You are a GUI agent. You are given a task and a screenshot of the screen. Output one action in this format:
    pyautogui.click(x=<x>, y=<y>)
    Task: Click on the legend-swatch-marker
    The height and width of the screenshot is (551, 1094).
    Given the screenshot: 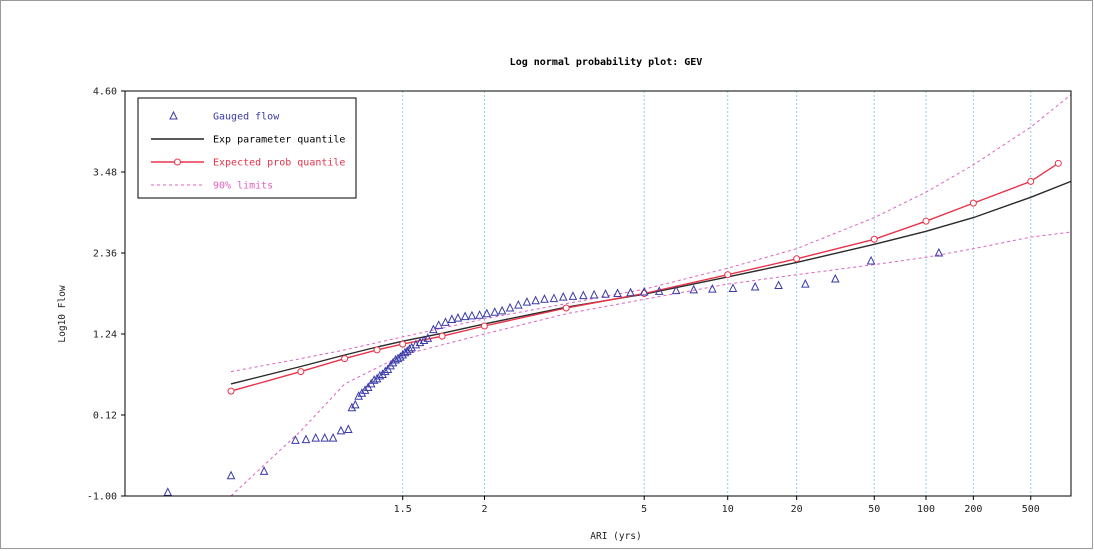 What is the action you would take?
    pyautogui.click(x=177, y=162)
    